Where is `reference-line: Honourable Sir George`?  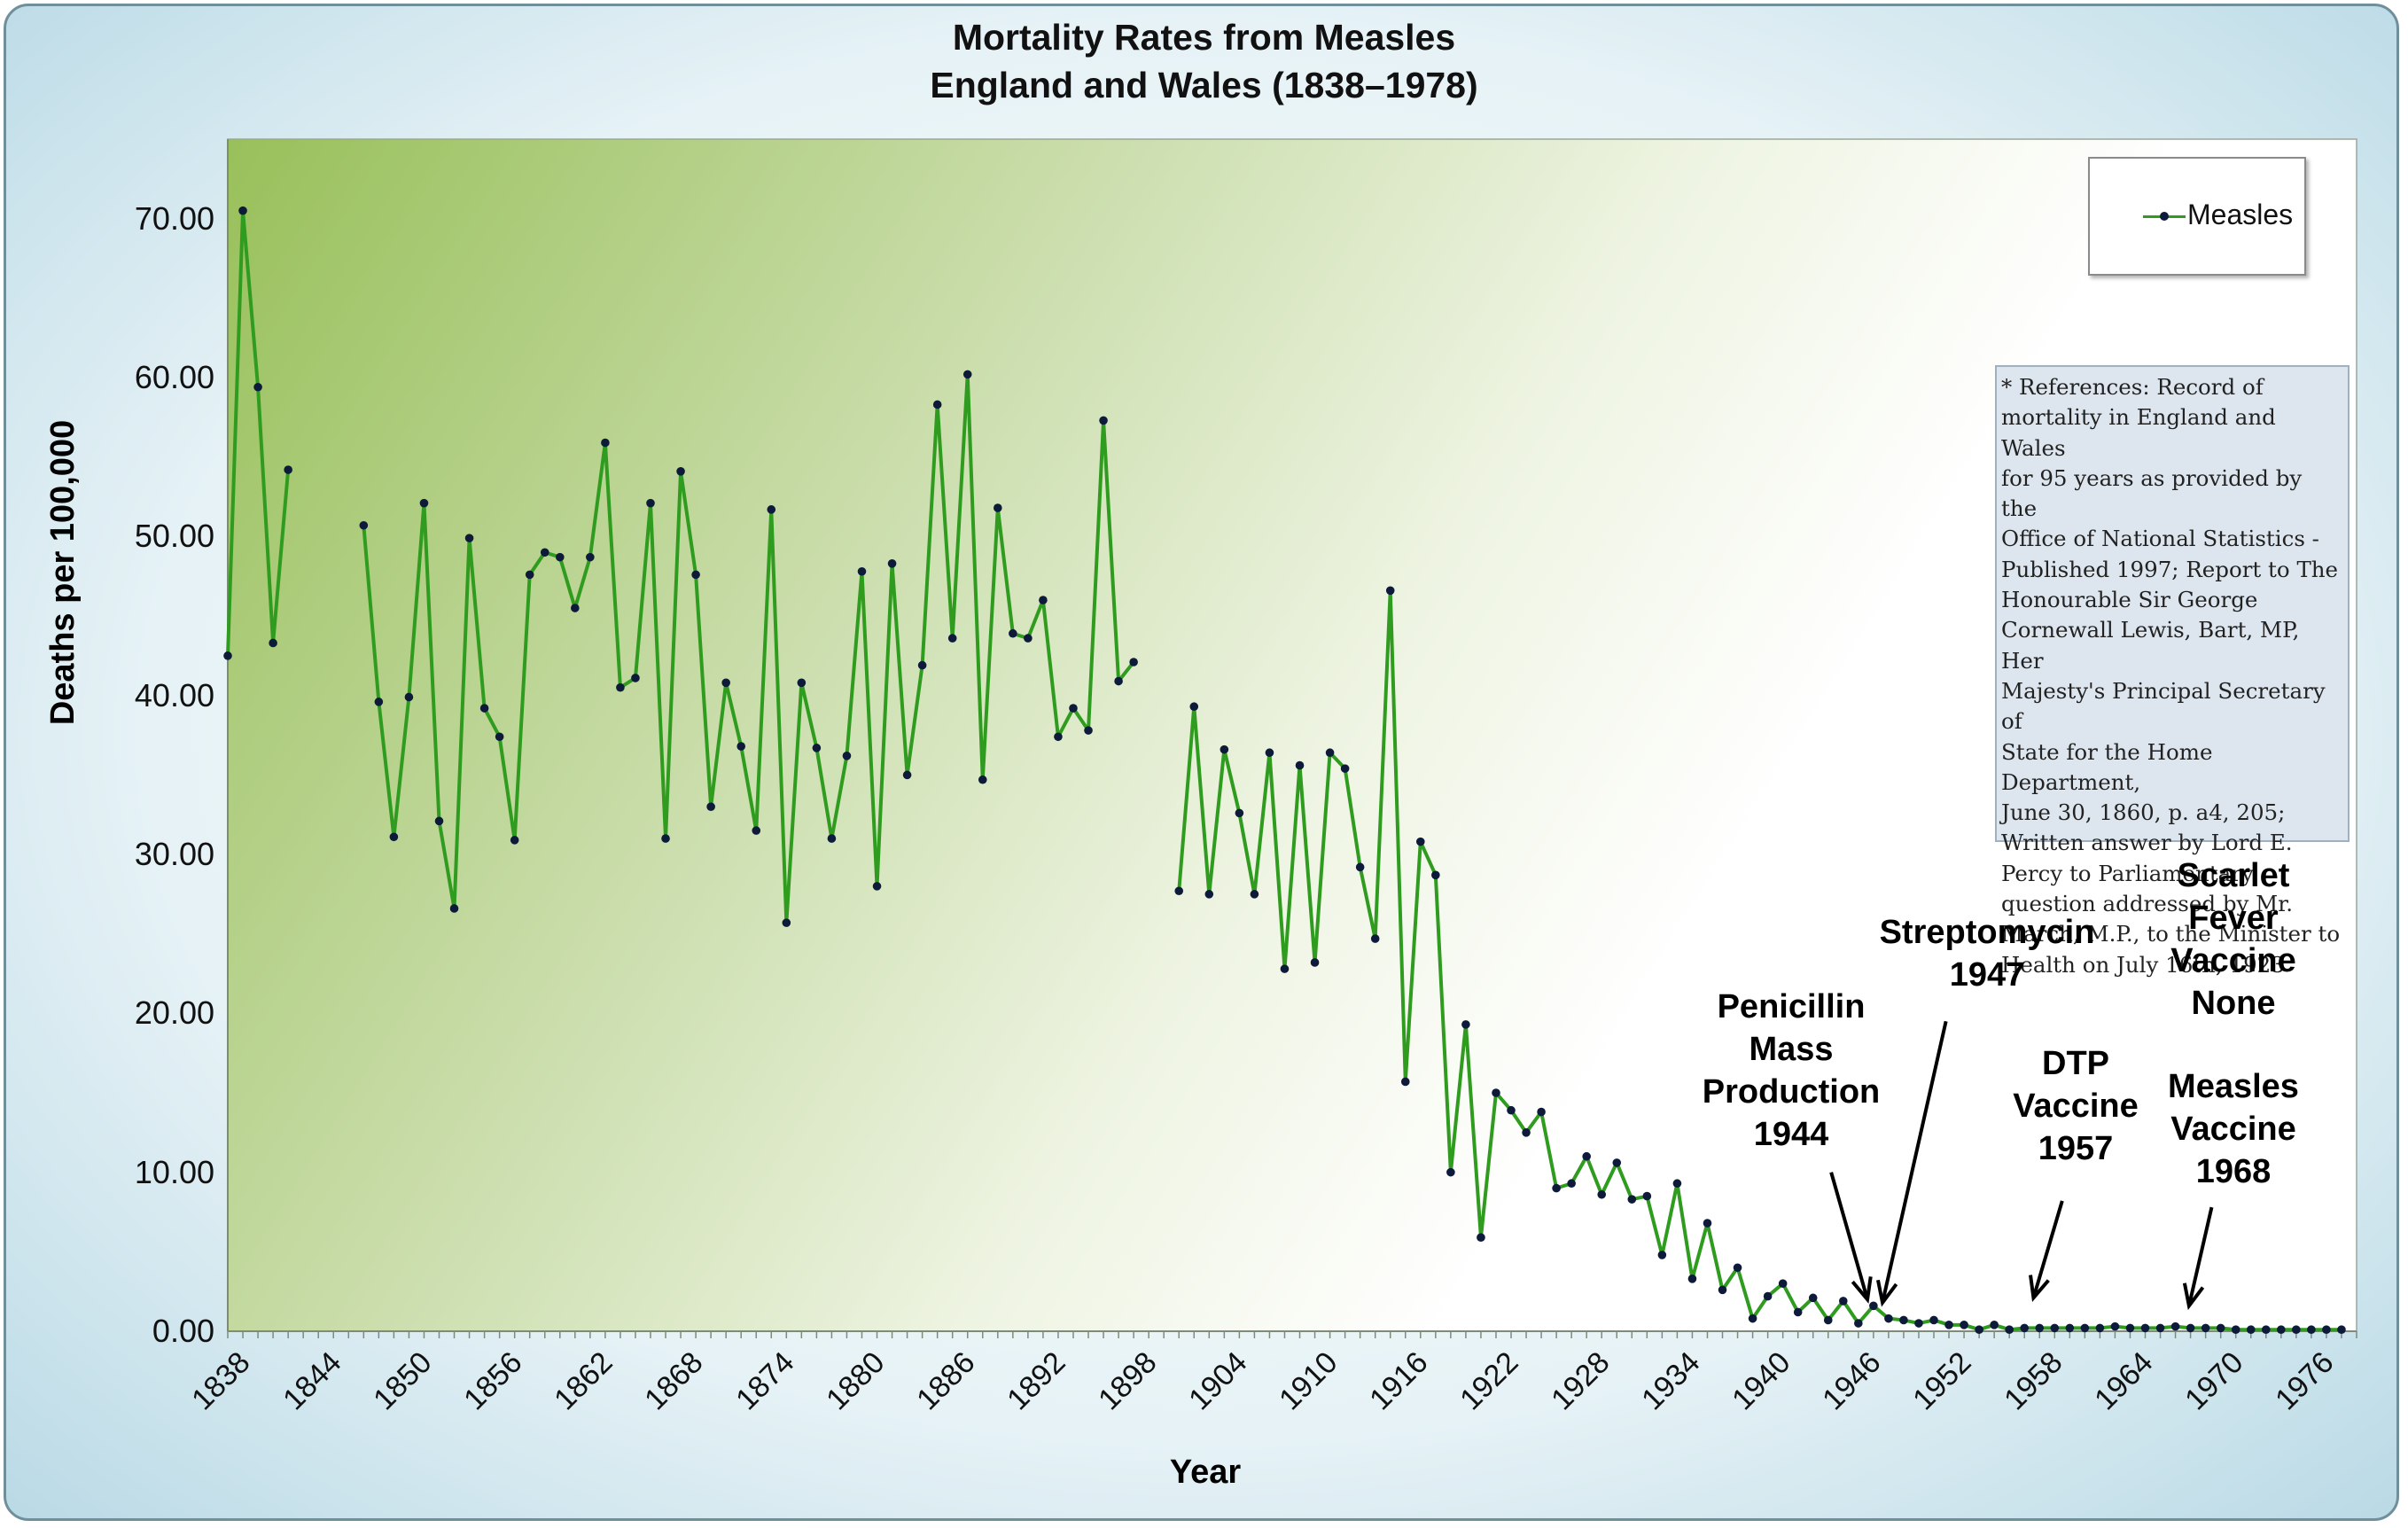 reference-line: Honourable Sir George is located at coordinates (2129, 600).